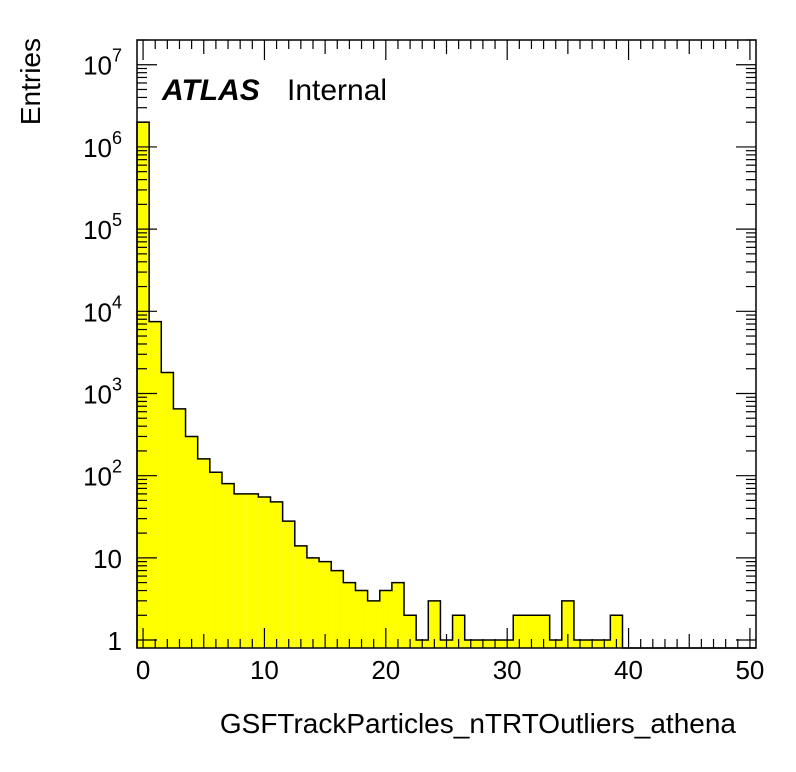 This screenshot has height=772, width=796. Describe the element at coordinates (450, 670) in the screenshot. I see `x-axis-tick-labels: 0 10 20 30 40 50` at that location.